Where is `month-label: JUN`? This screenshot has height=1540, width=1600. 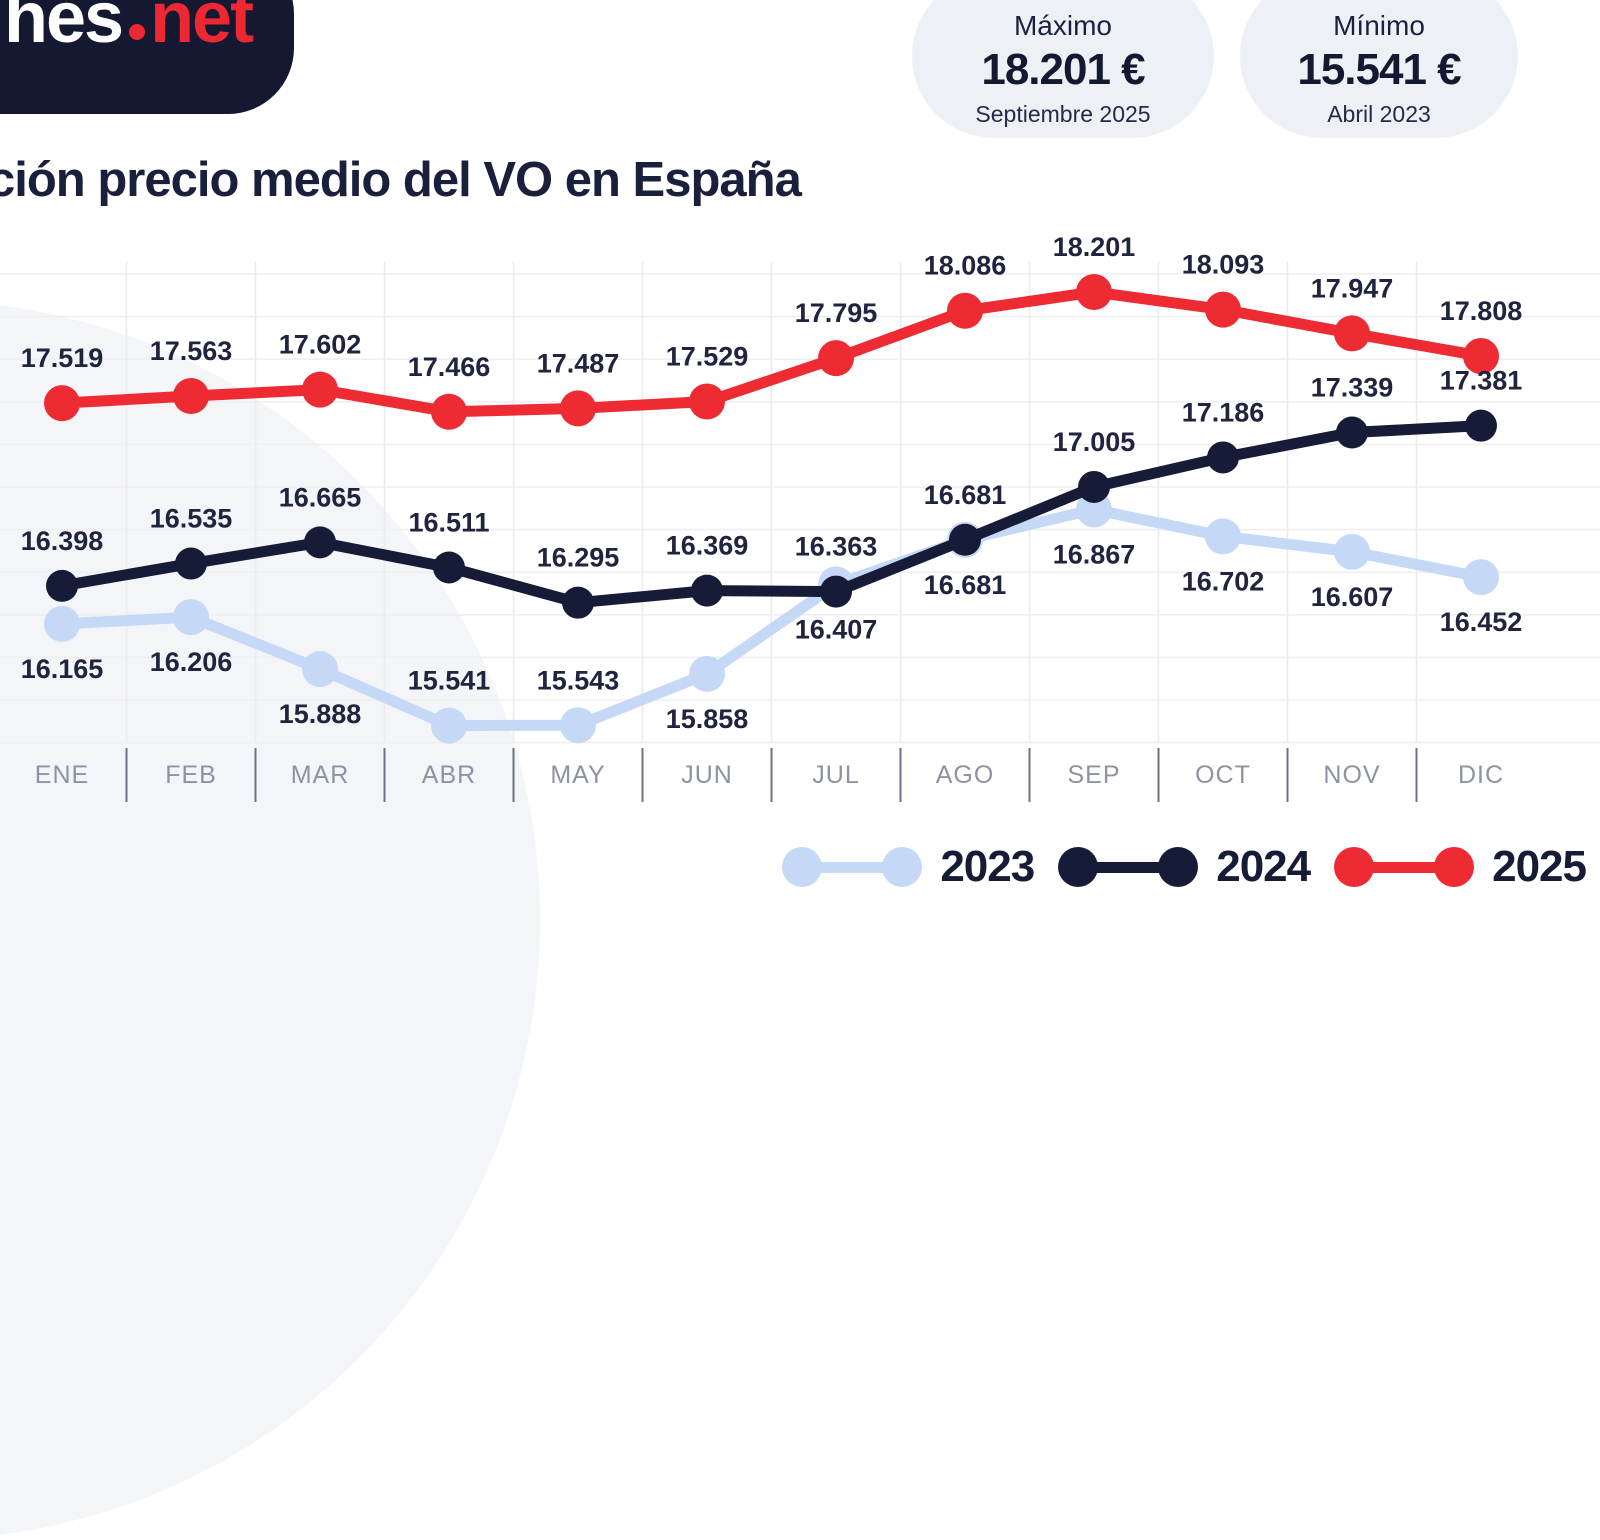
month-label: JUN is located at coordinates (707, 775).